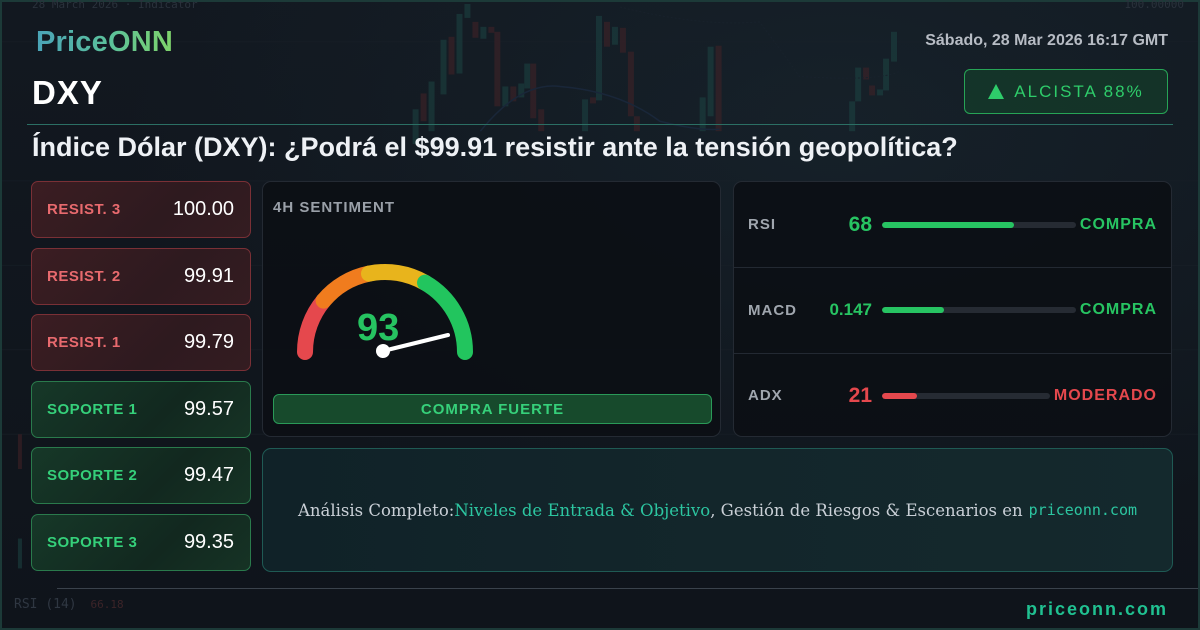 The width and height of the screenshot is (1200, 630). I want to click on symbol-ticker: DXY, so click(67, 92).